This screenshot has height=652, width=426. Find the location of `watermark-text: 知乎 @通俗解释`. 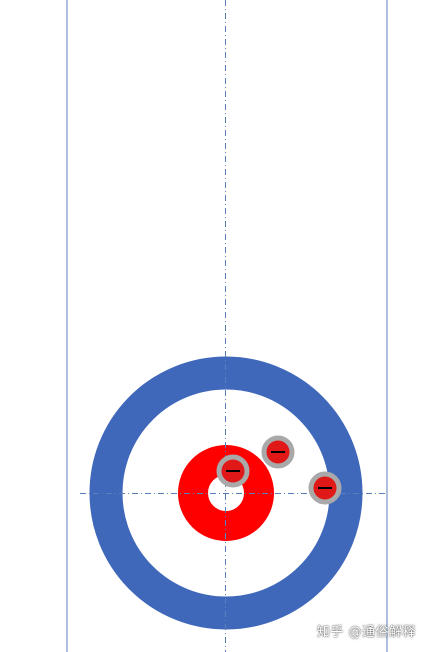

watermark-text: 知乎 @通俗解释 is located at coordinates (366, 632).